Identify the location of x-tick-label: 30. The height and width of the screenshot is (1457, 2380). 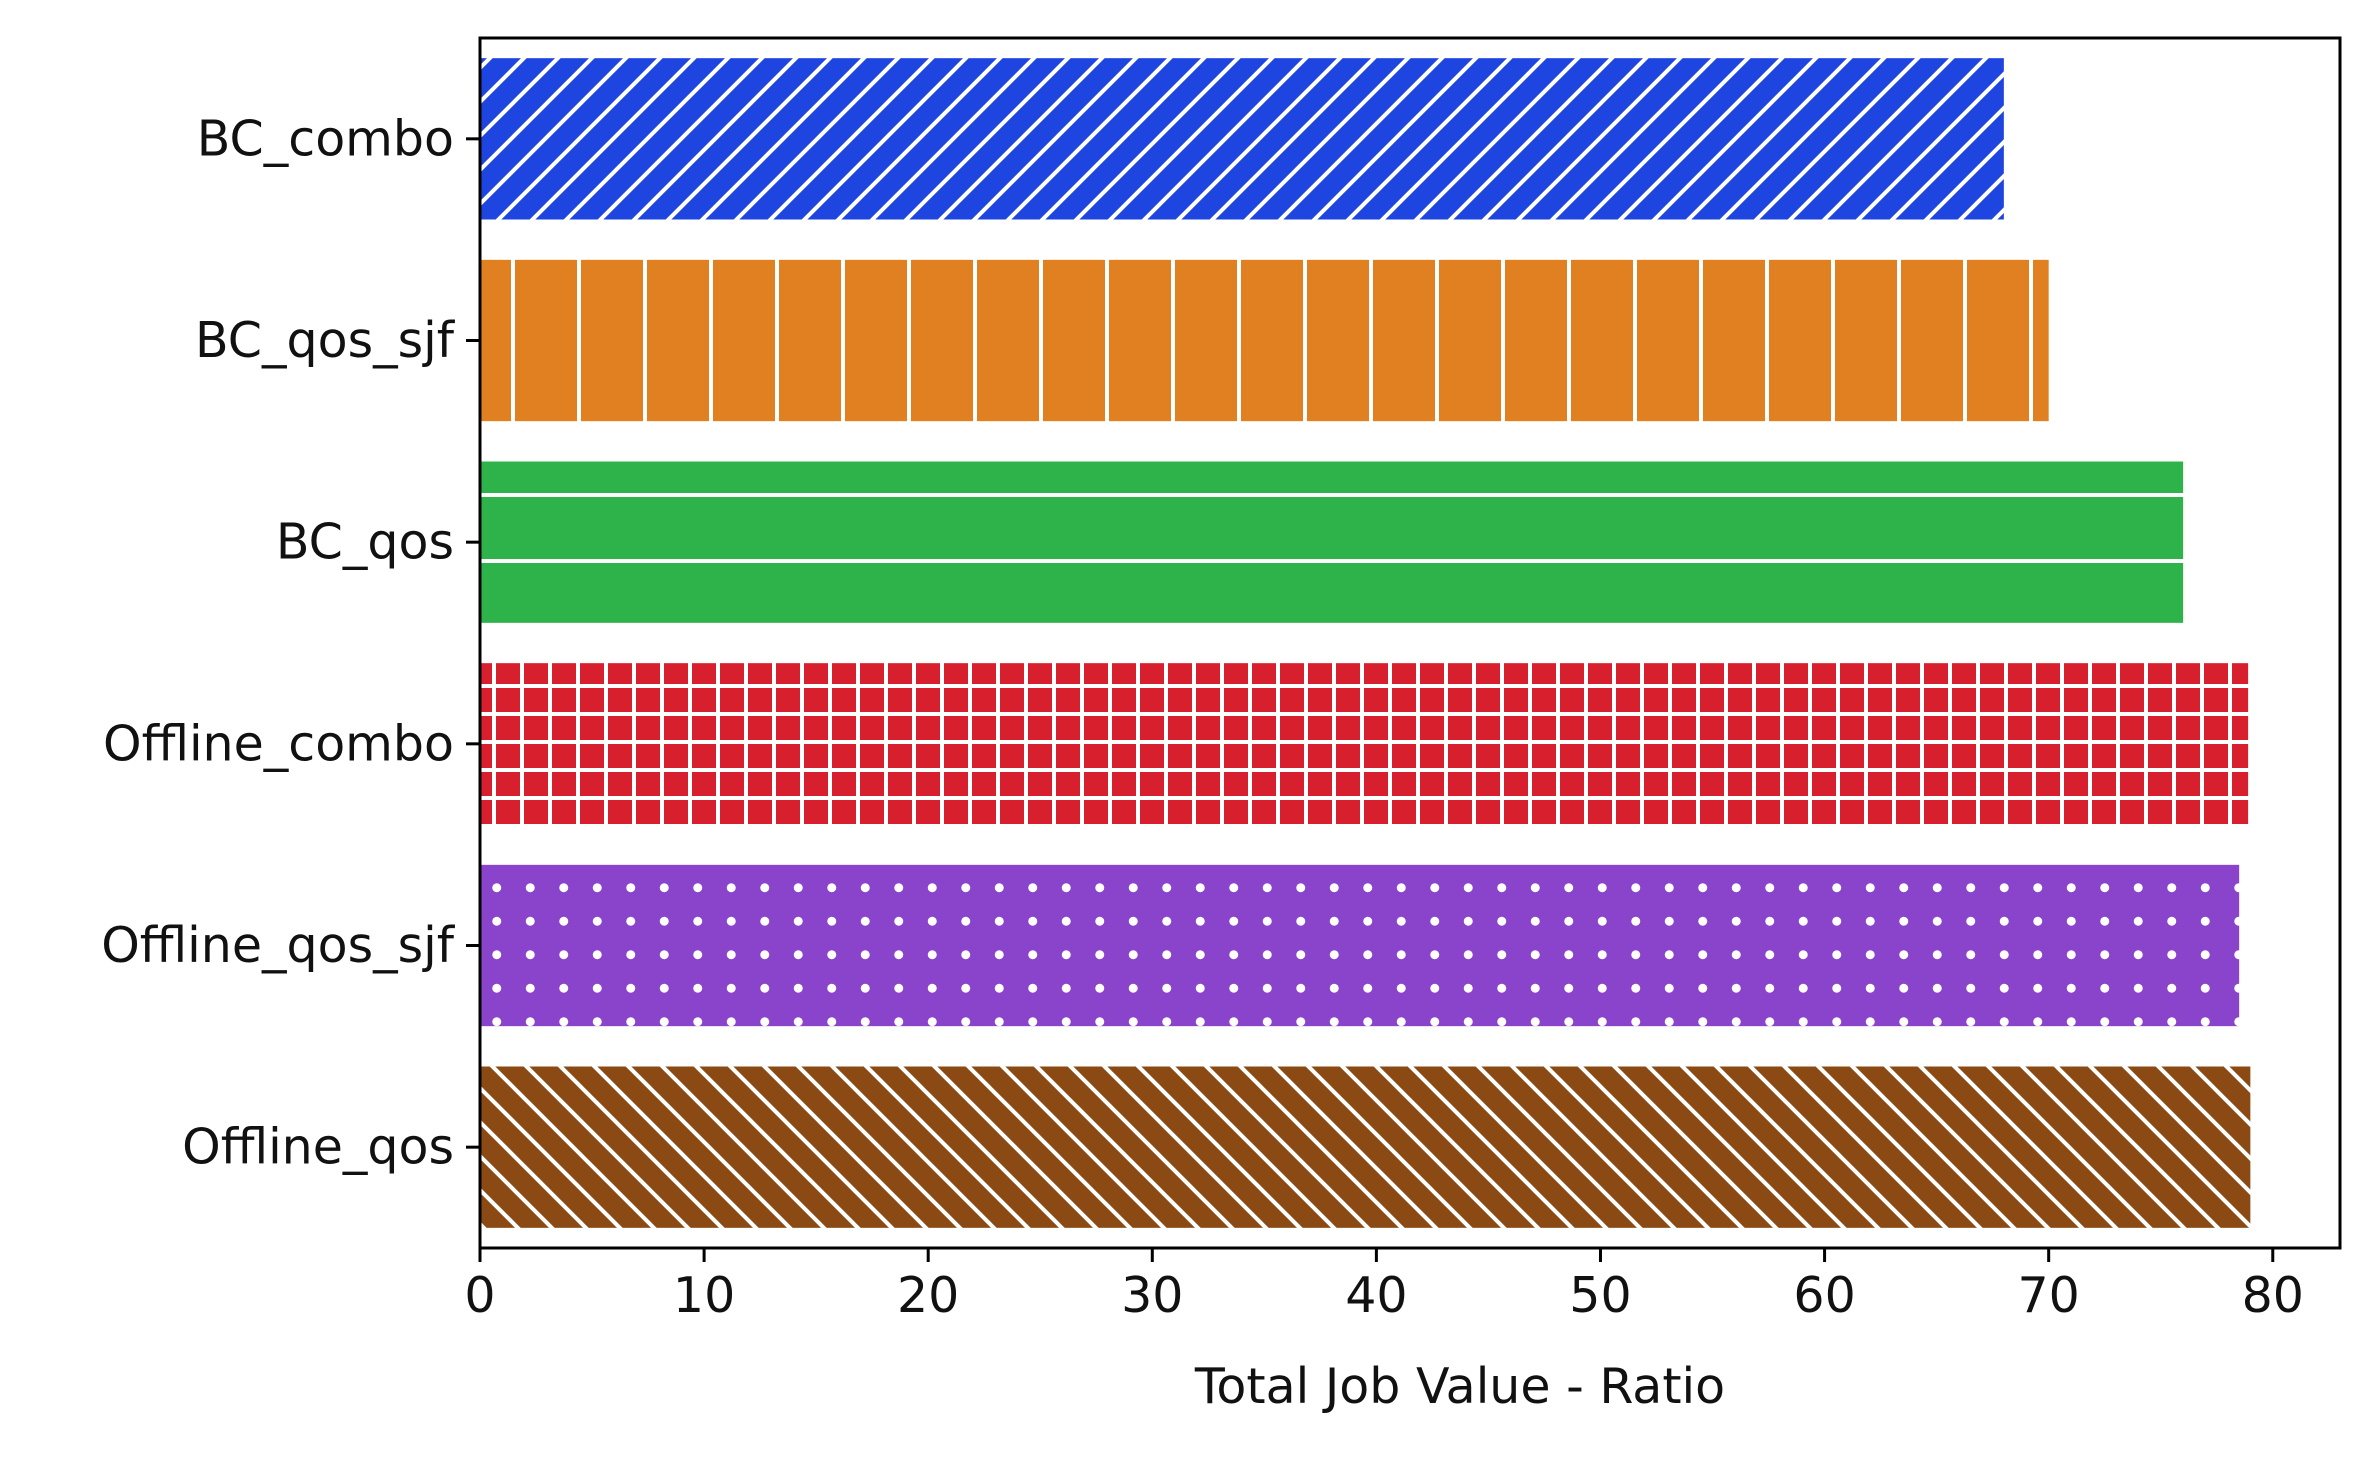
(1152, 1295).